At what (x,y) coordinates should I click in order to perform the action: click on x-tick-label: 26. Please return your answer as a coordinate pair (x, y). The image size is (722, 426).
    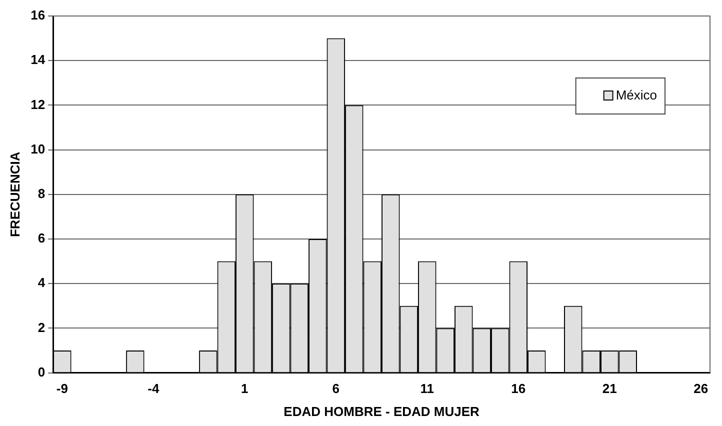
    Looking at the image, I should click on (701, 388).